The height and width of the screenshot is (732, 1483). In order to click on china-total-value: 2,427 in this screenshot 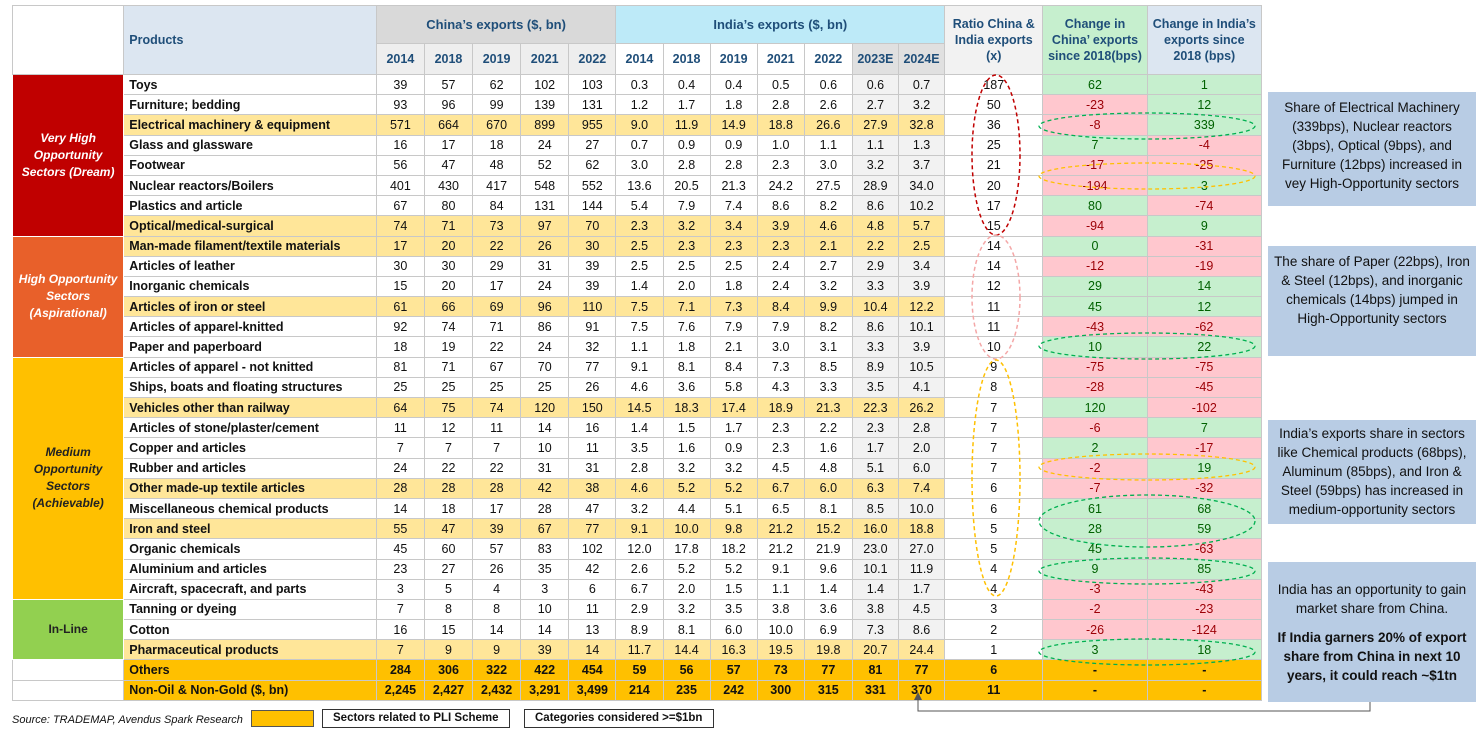, I will do `click(448, 690)`.